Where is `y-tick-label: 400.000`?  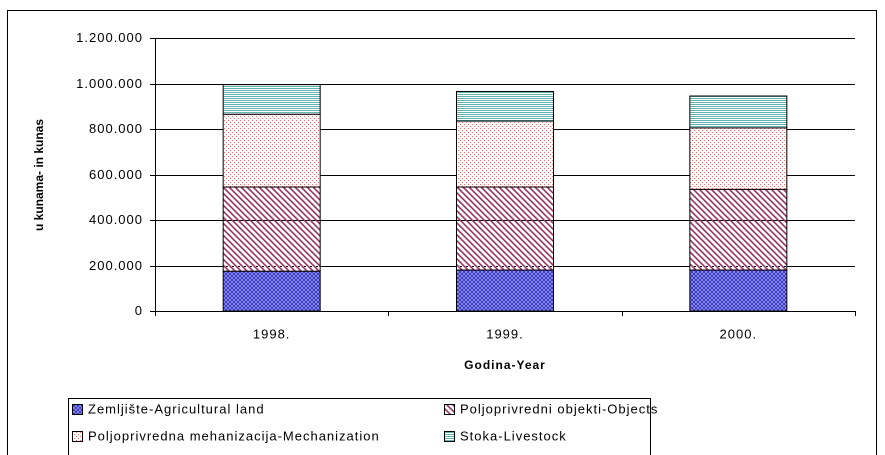
y-tick-label: 400.000 is located at coordinates (116, 219).